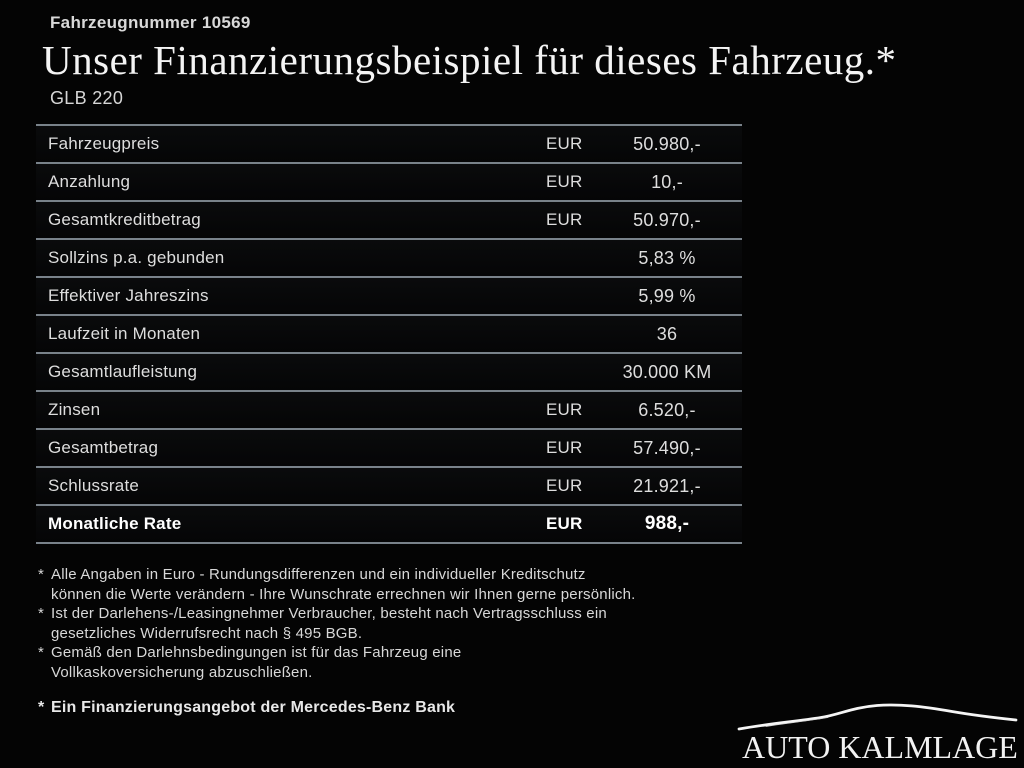  I want to click on row-value: 36, so click(667, 333).